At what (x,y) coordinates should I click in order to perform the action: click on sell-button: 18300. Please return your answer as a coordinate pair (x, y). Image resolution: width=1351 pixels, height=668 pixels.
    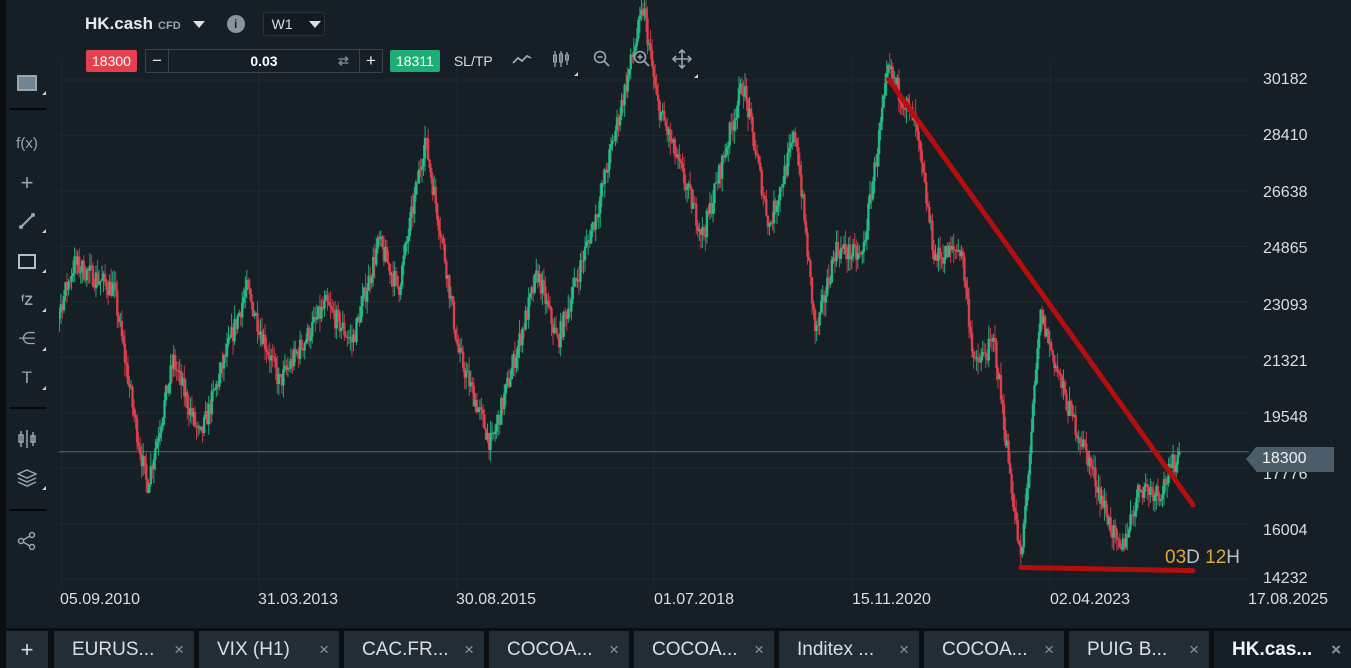
    Looking at the image, I should click on (111, 61).